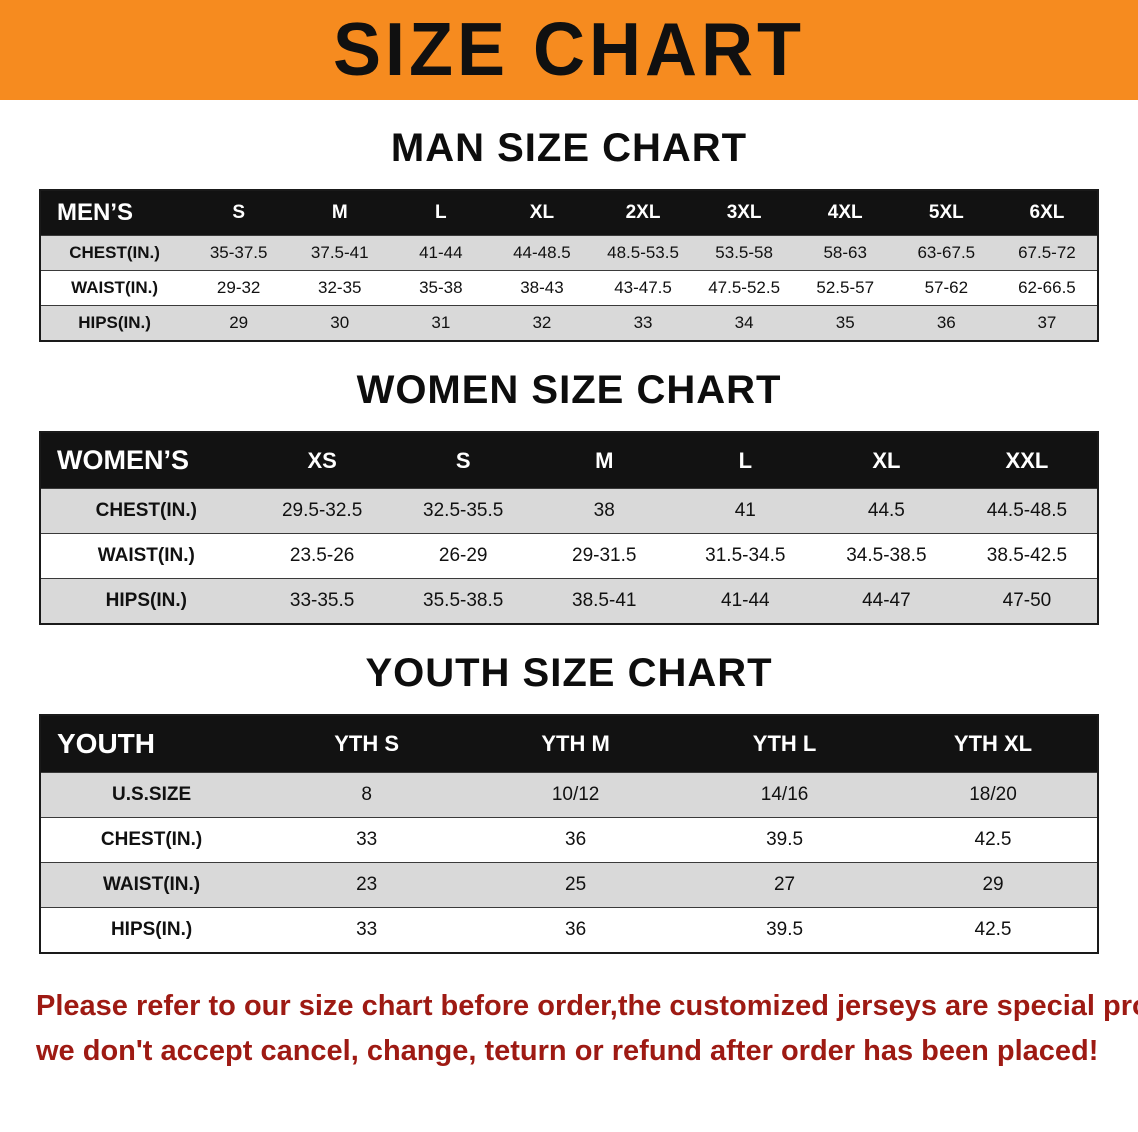  I want to click on table-cell: 38, so click(604, 511).